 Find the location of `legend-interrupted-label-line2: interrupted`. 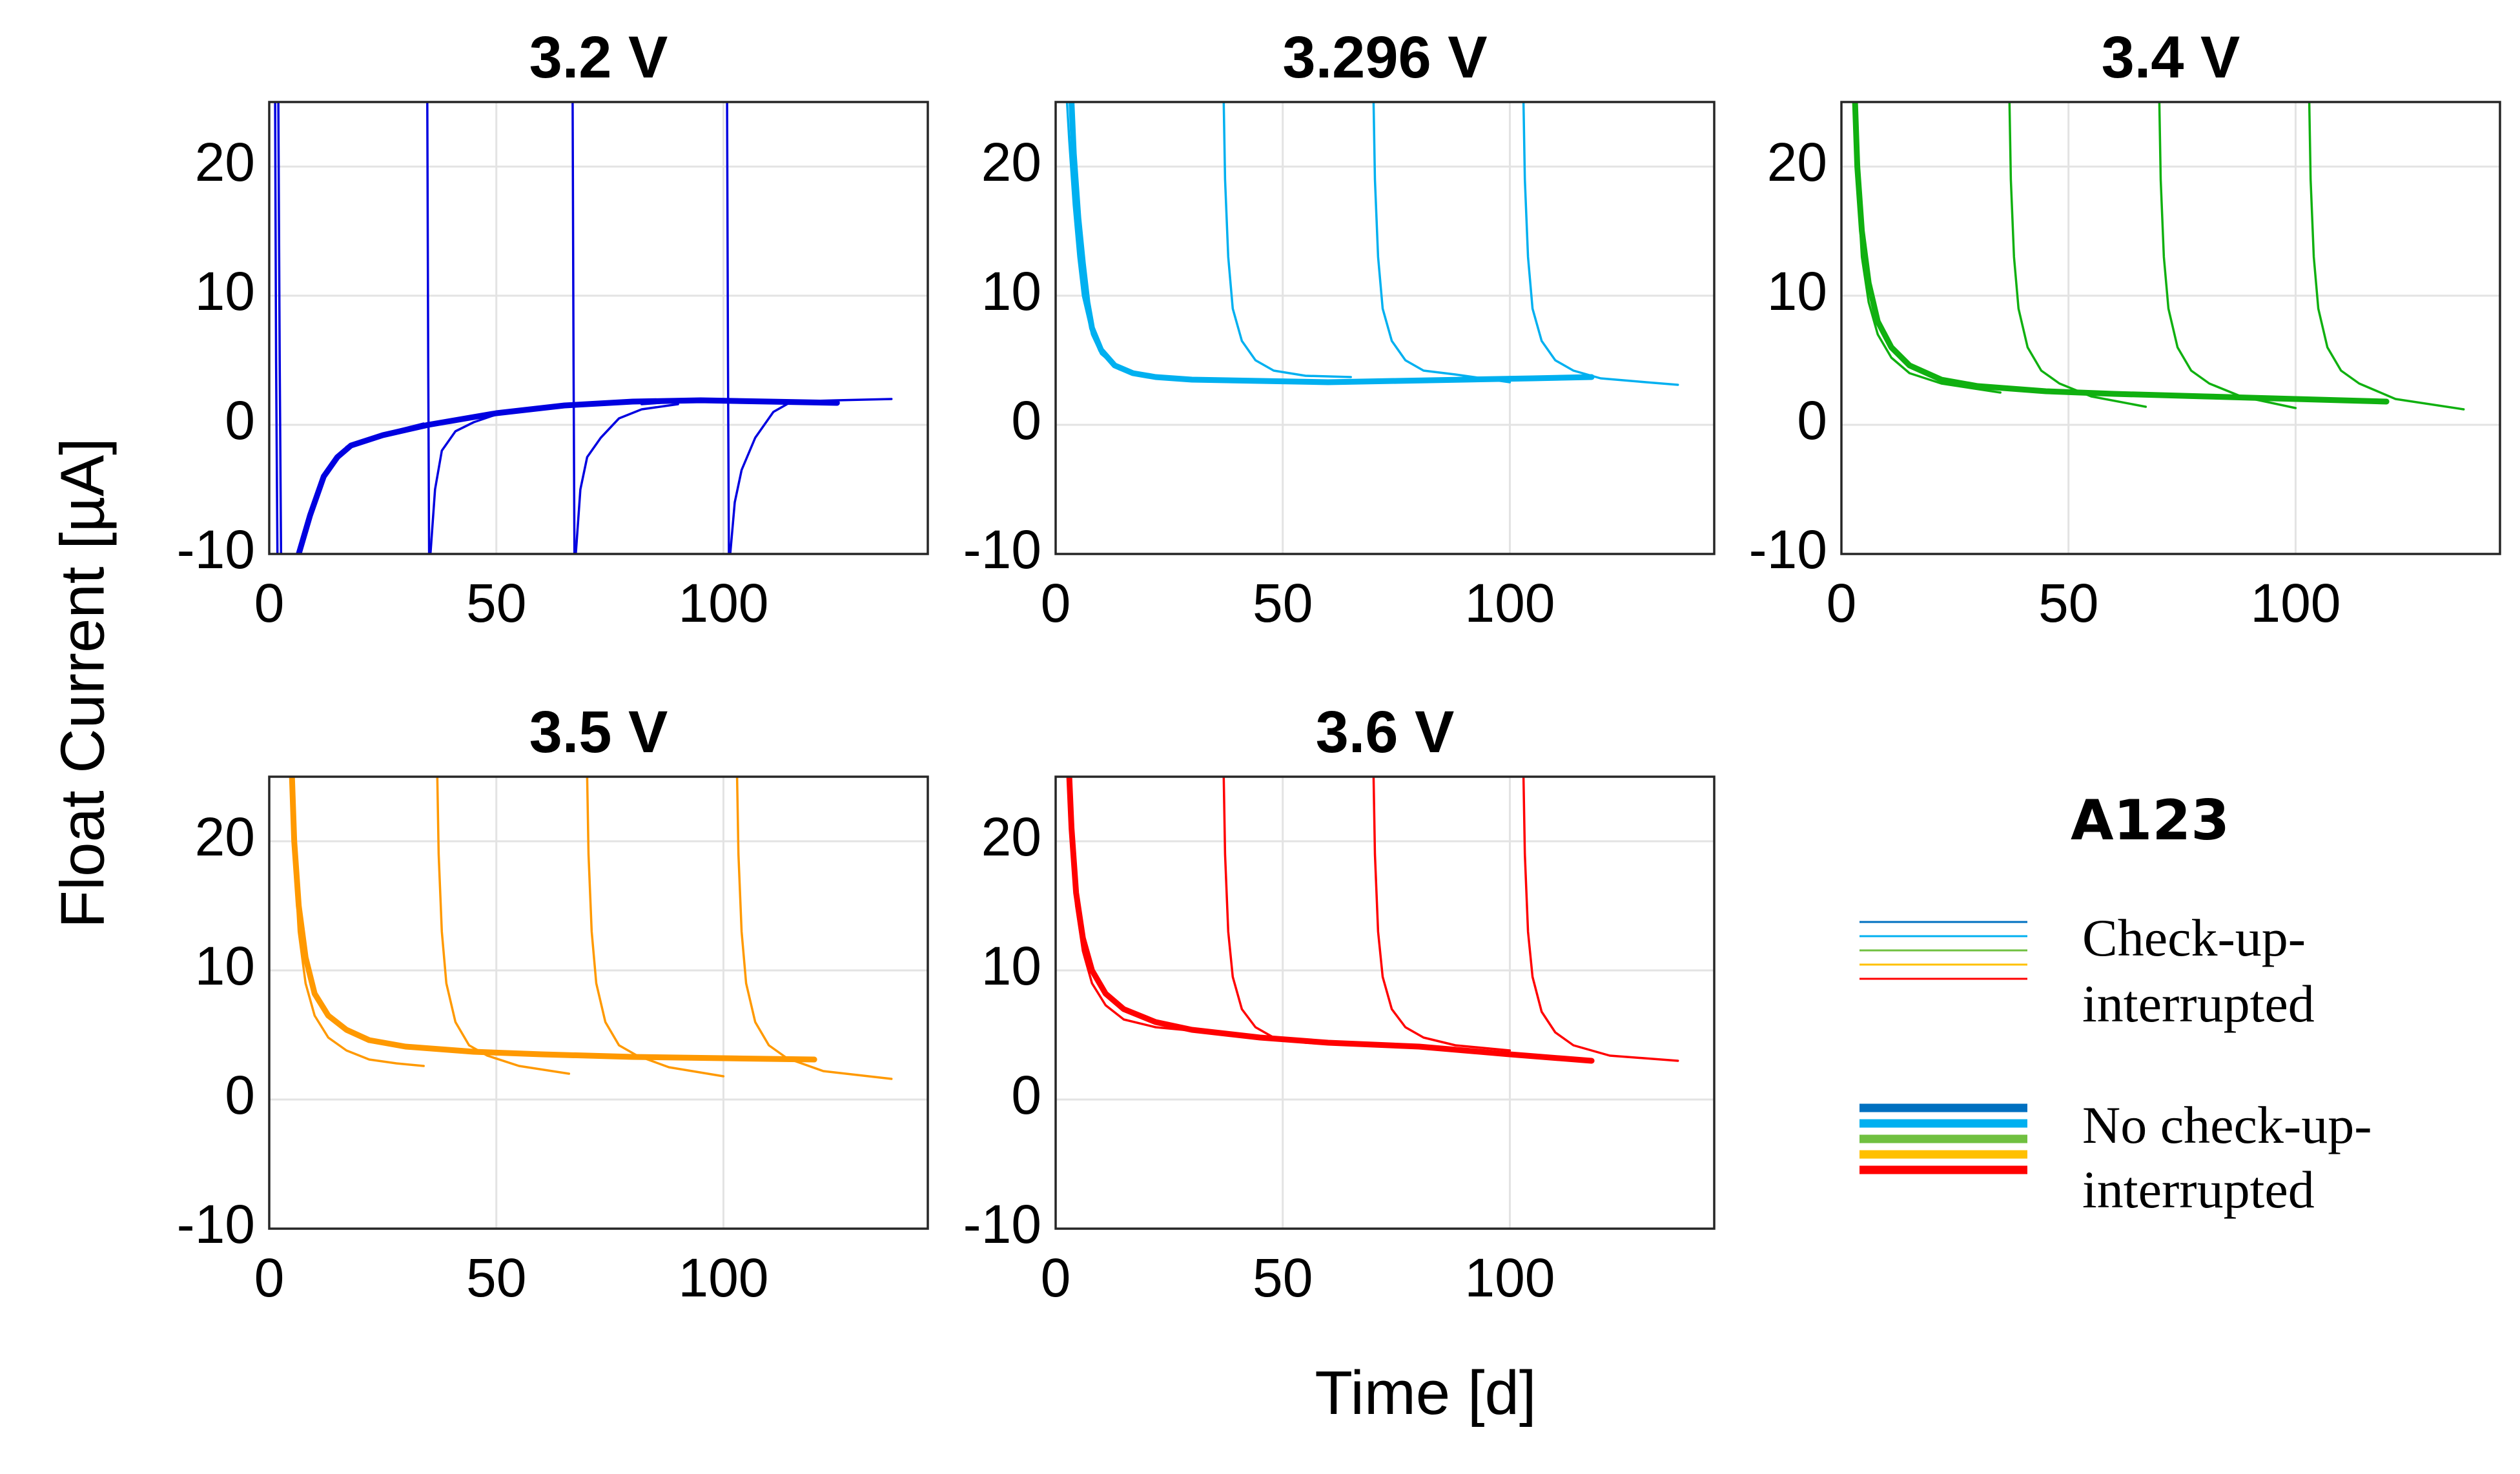

legend-interrupted-label-line2: interrupted is located at coordinates (2198, 1003).